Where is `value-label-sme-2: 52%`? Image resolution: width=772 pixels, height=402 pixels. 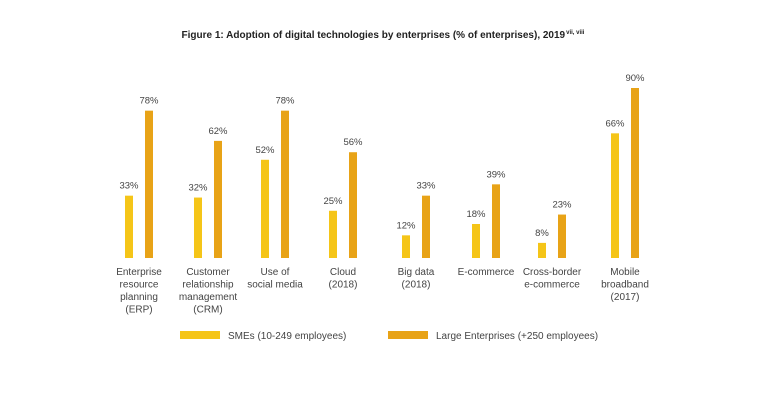
value-label-sme-2: 52% is located at coordinates (265, 150).